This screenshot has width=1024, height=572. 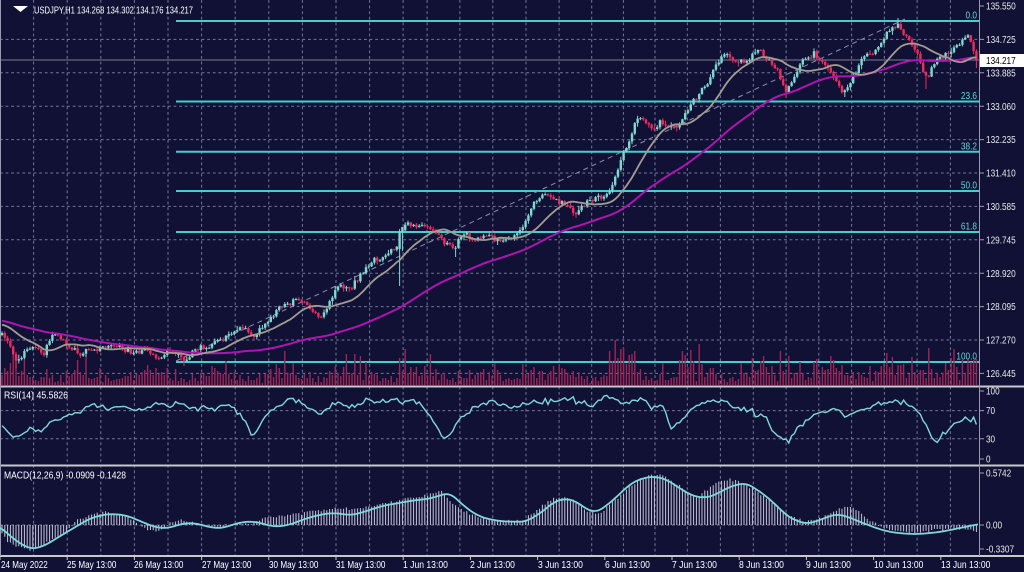 I want to click on svg-text: 133.060, so click(x=1001, y=107).